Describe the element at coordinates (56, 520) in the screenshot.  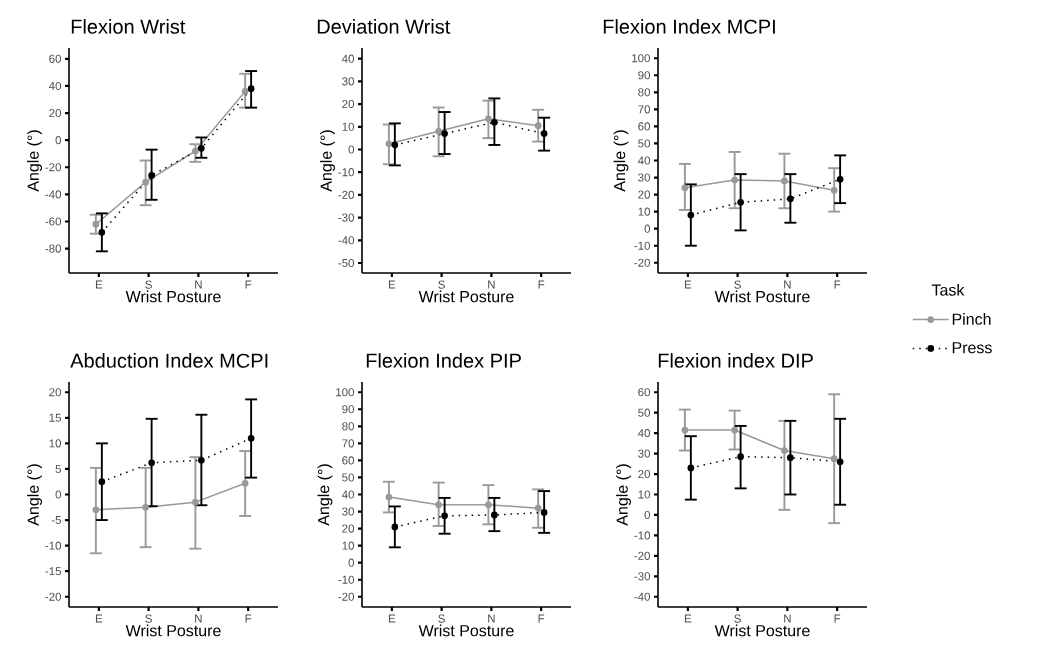
I see `y-tick-label: -5` at that location.